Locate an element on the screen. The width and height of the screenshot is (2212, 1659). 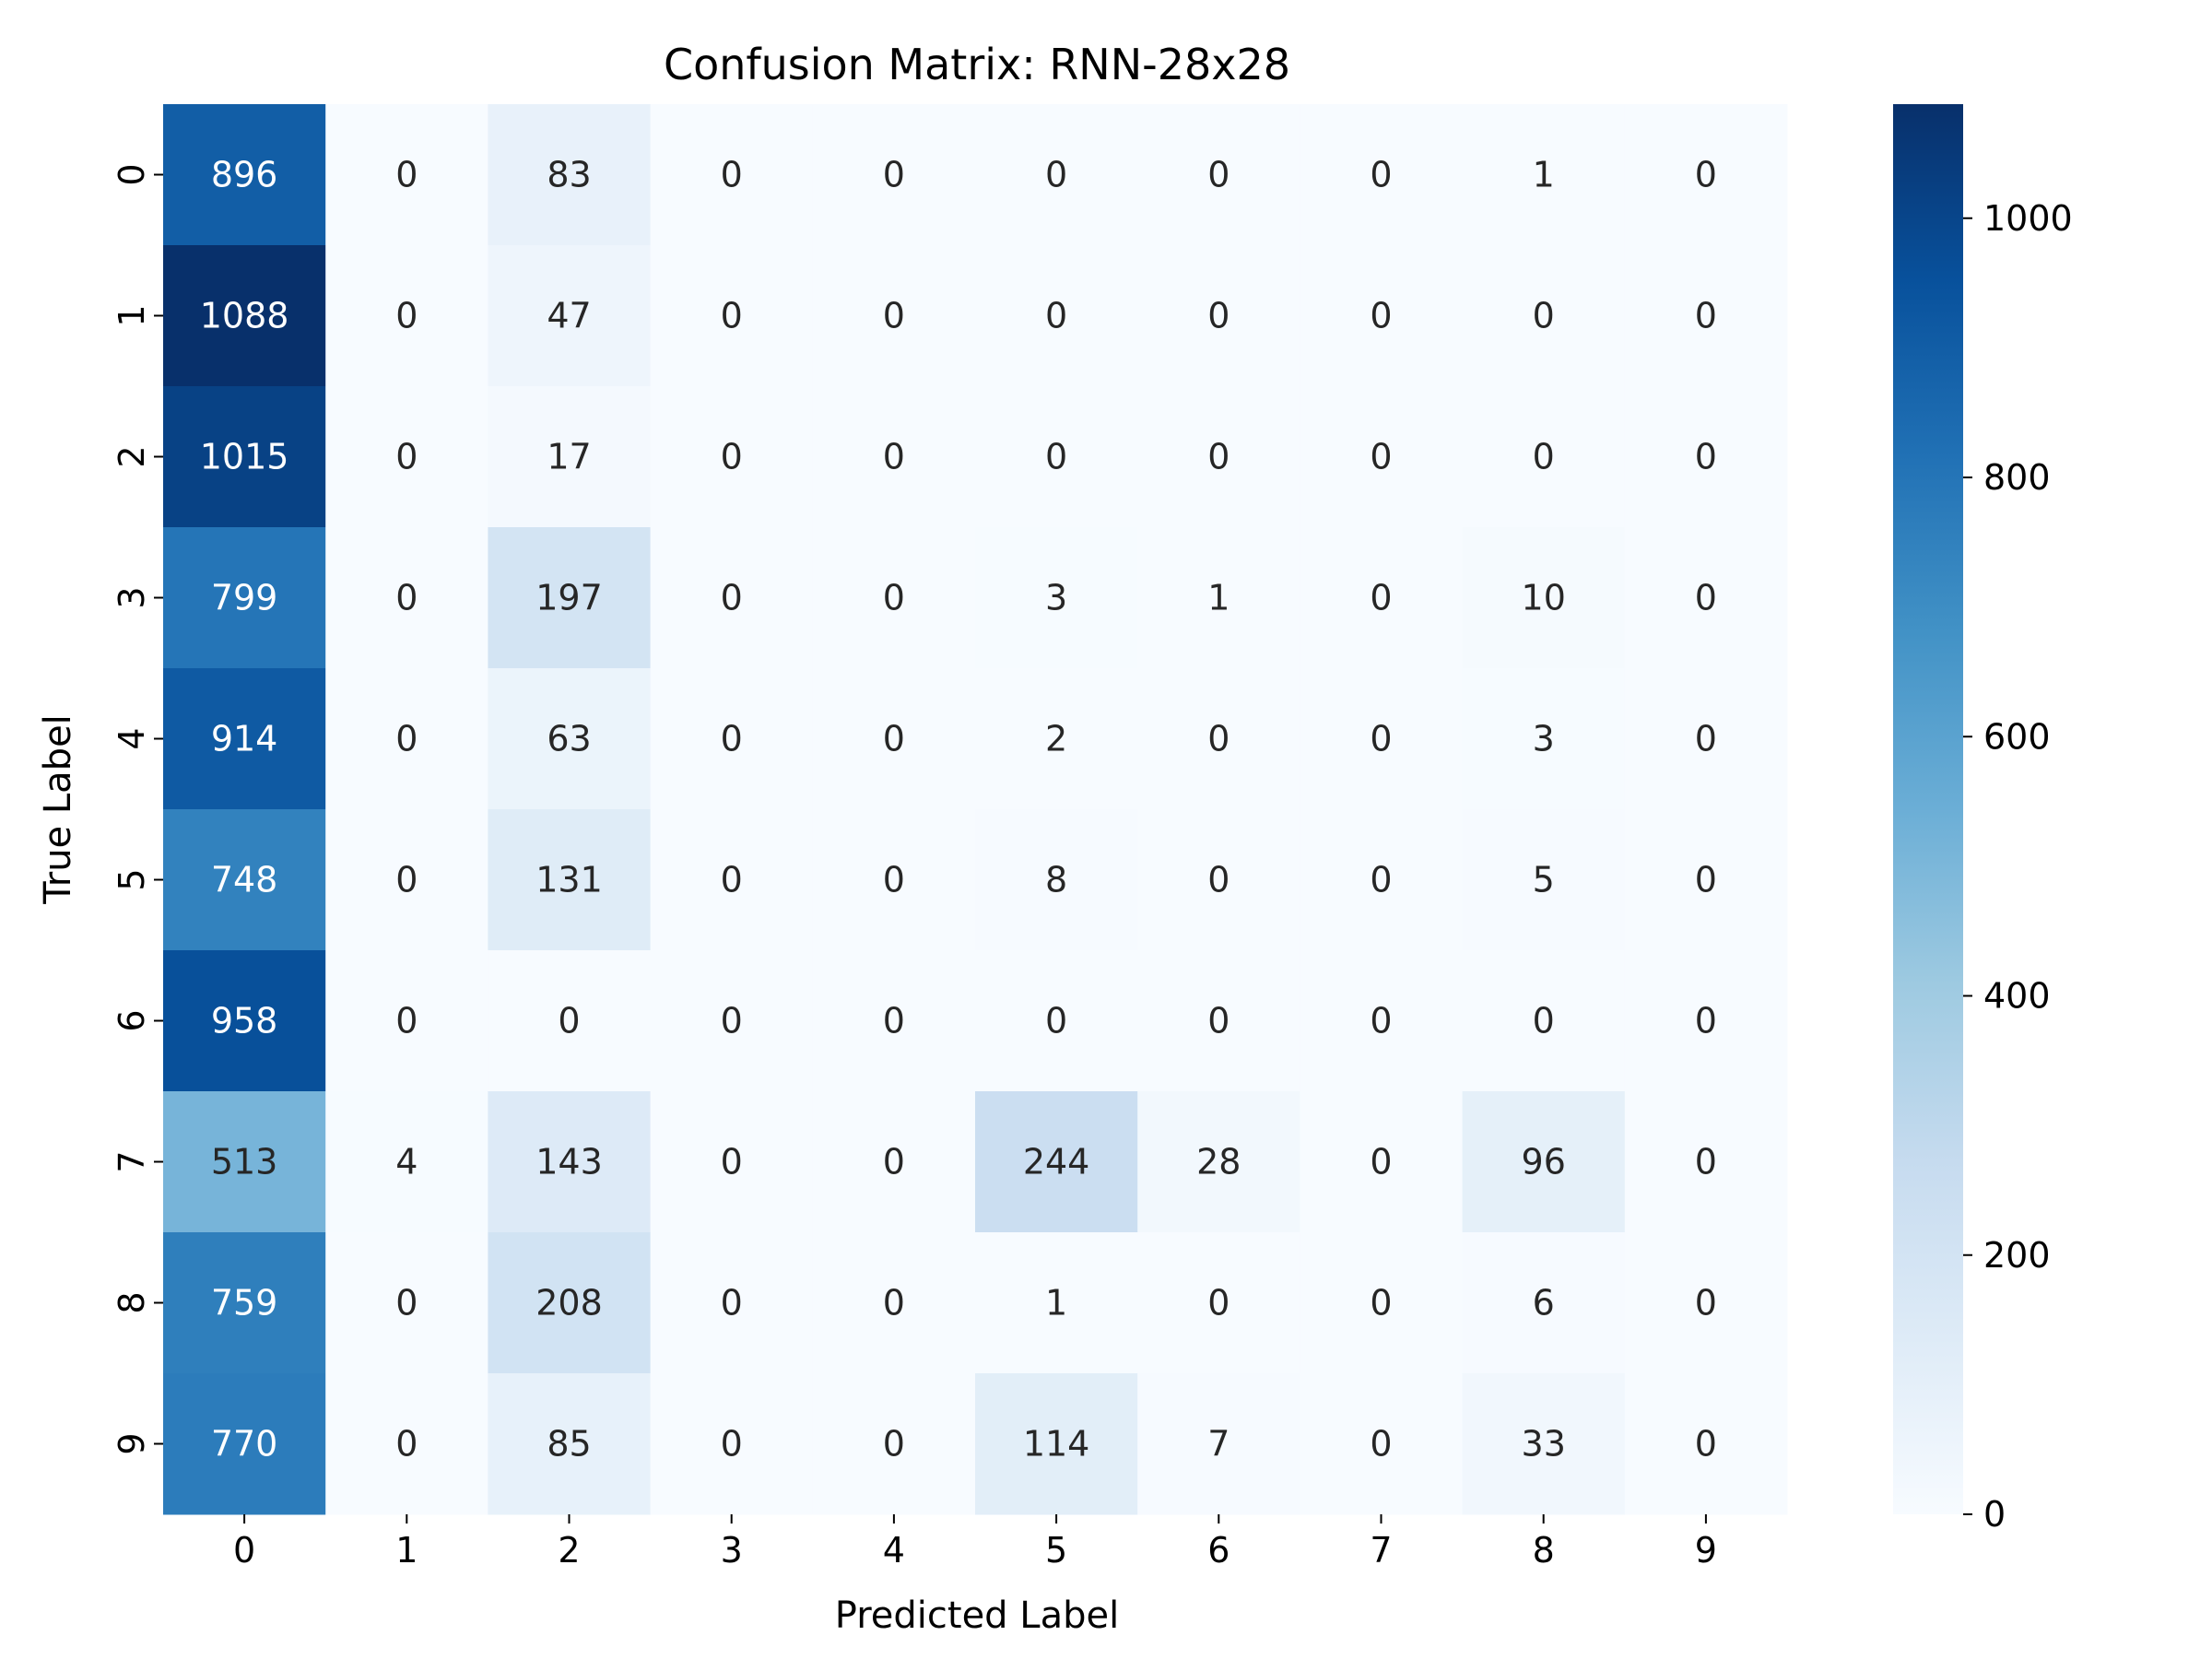
y-axis-label: True Label is located at coordinates (58, 809).